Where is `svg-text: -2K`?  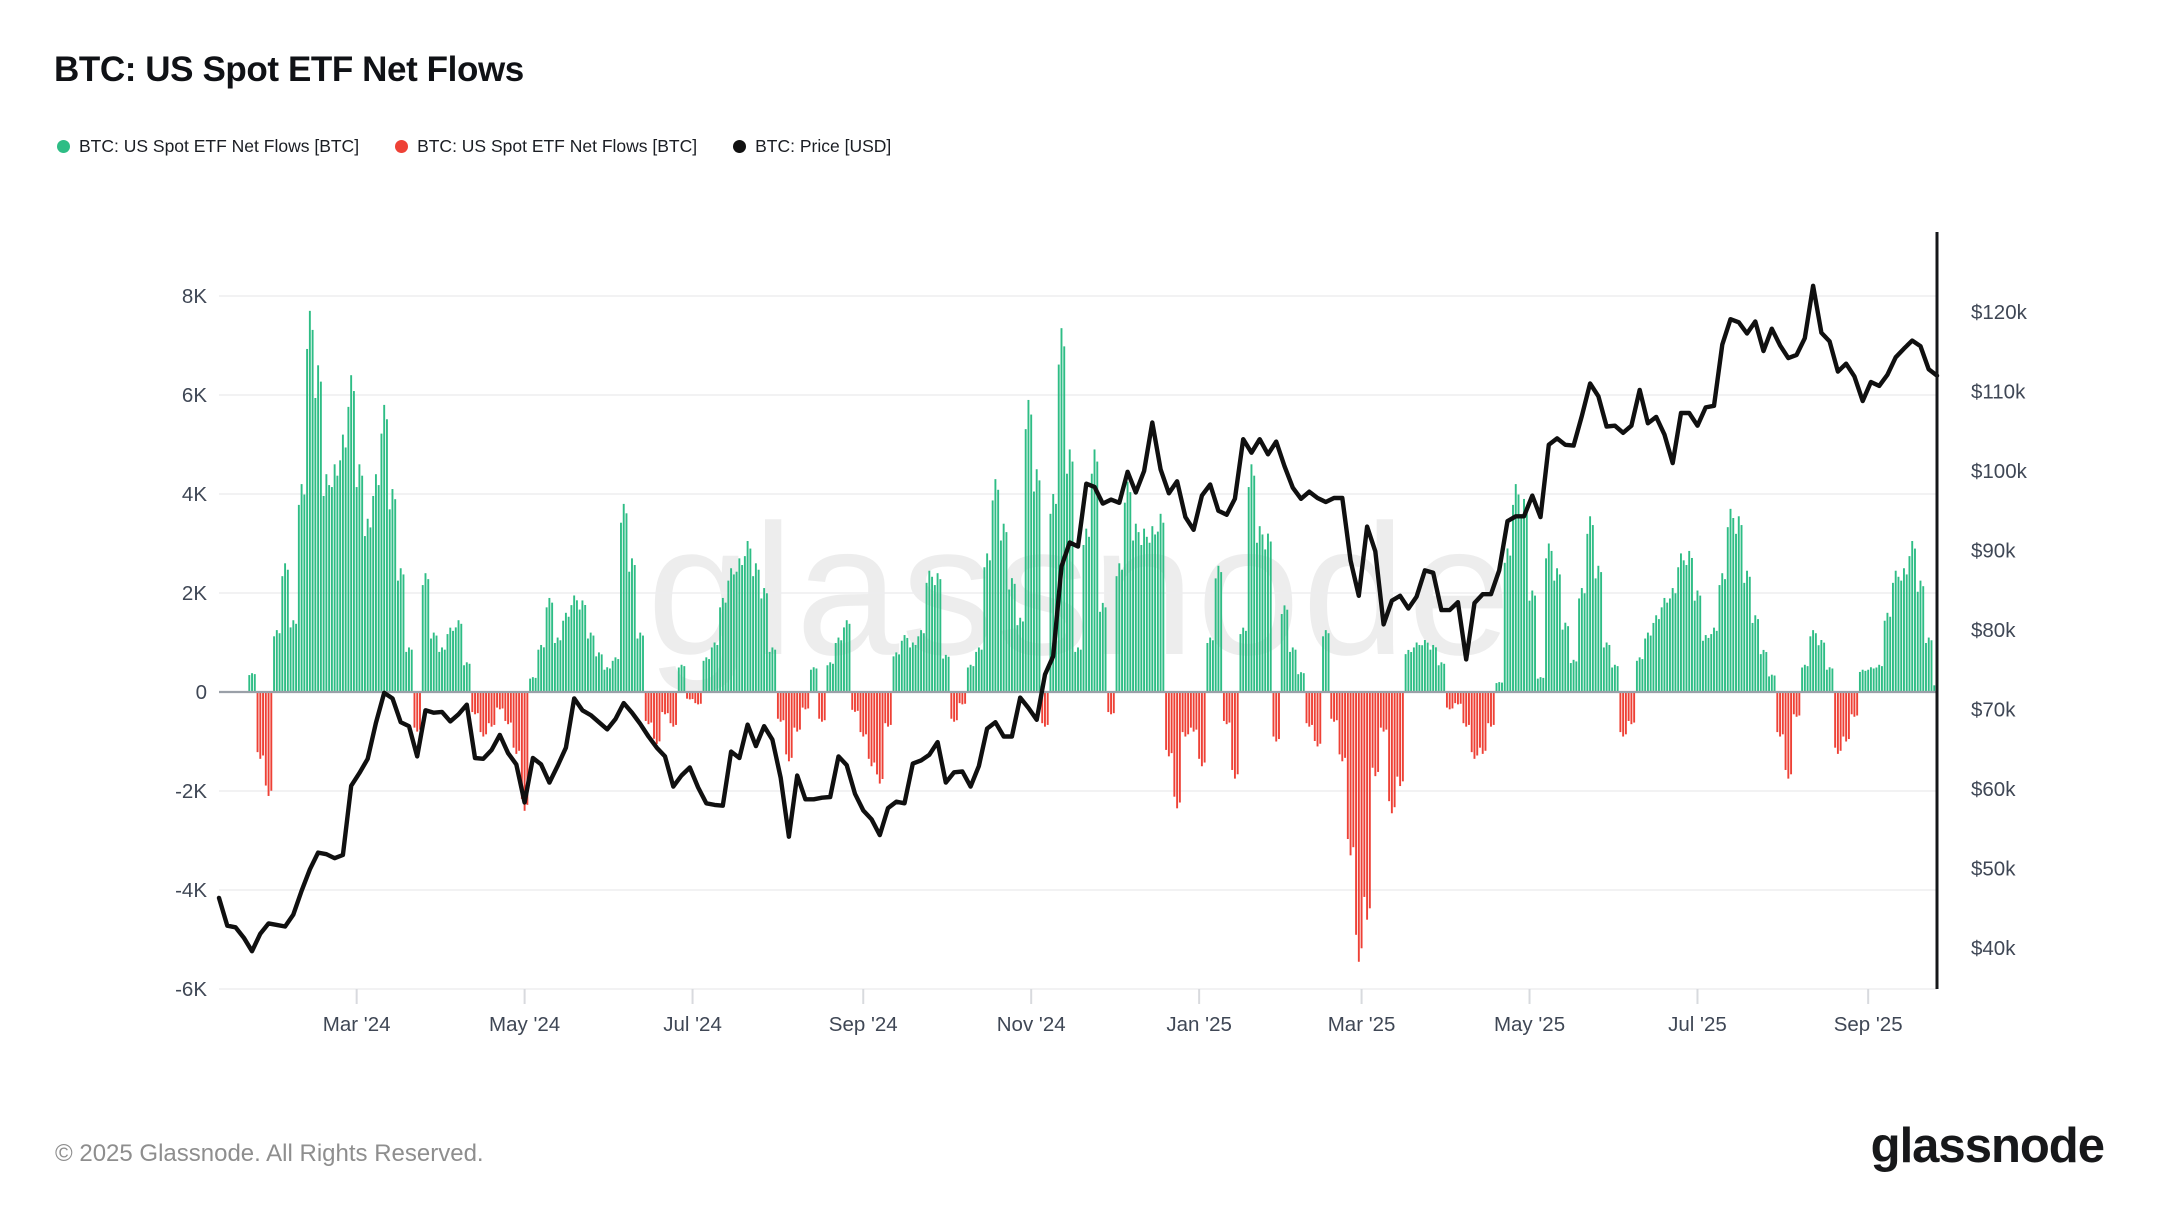
svg-text: -2K is located at coordinates (191, 791).